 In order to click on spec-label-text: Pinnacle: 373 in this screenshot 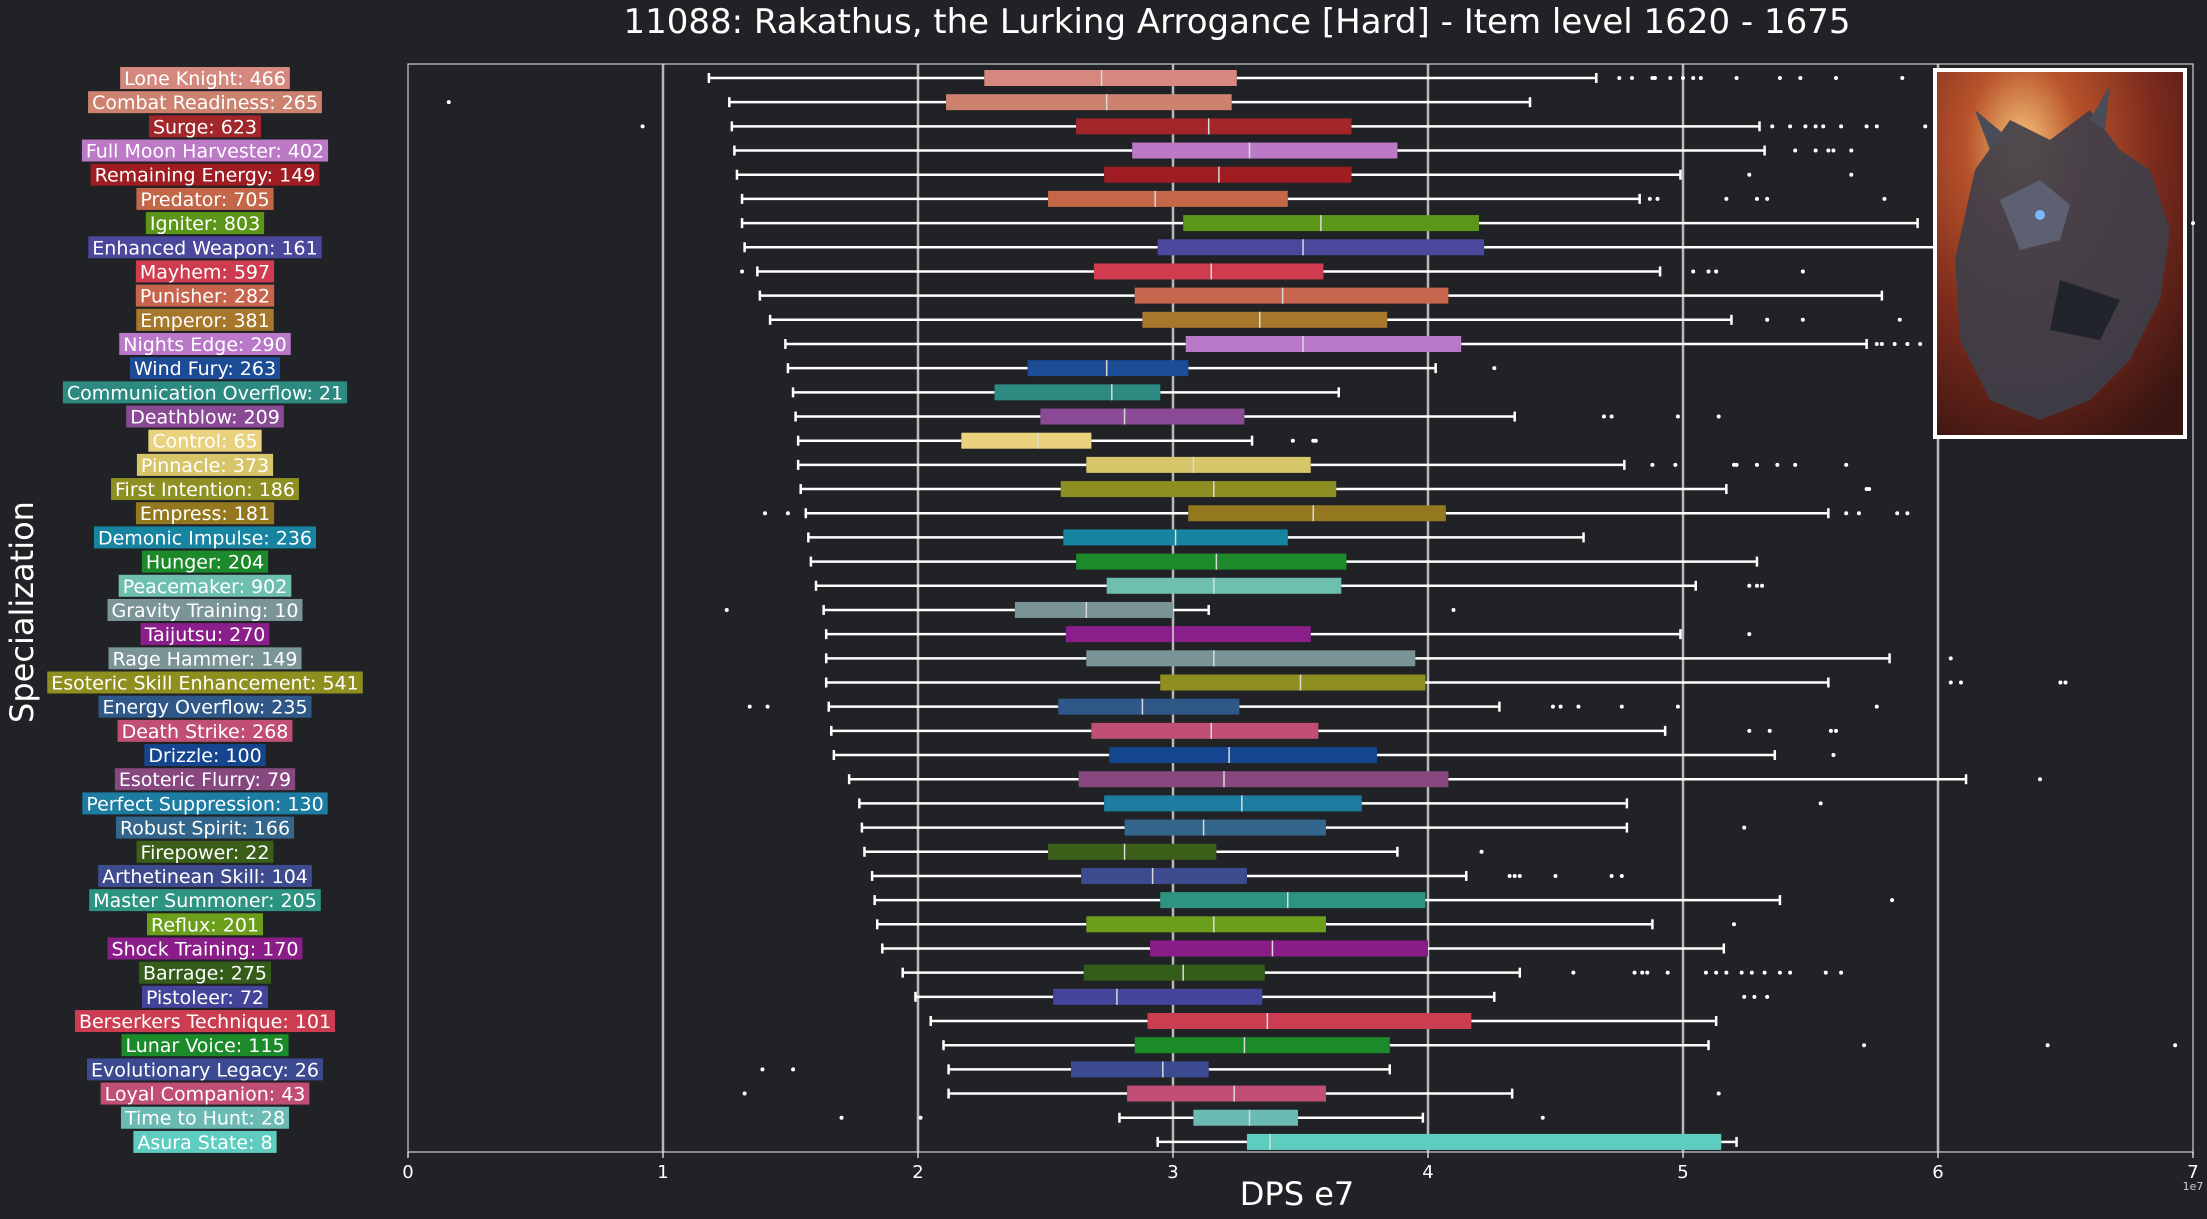, I will do `click(205, 466)`.